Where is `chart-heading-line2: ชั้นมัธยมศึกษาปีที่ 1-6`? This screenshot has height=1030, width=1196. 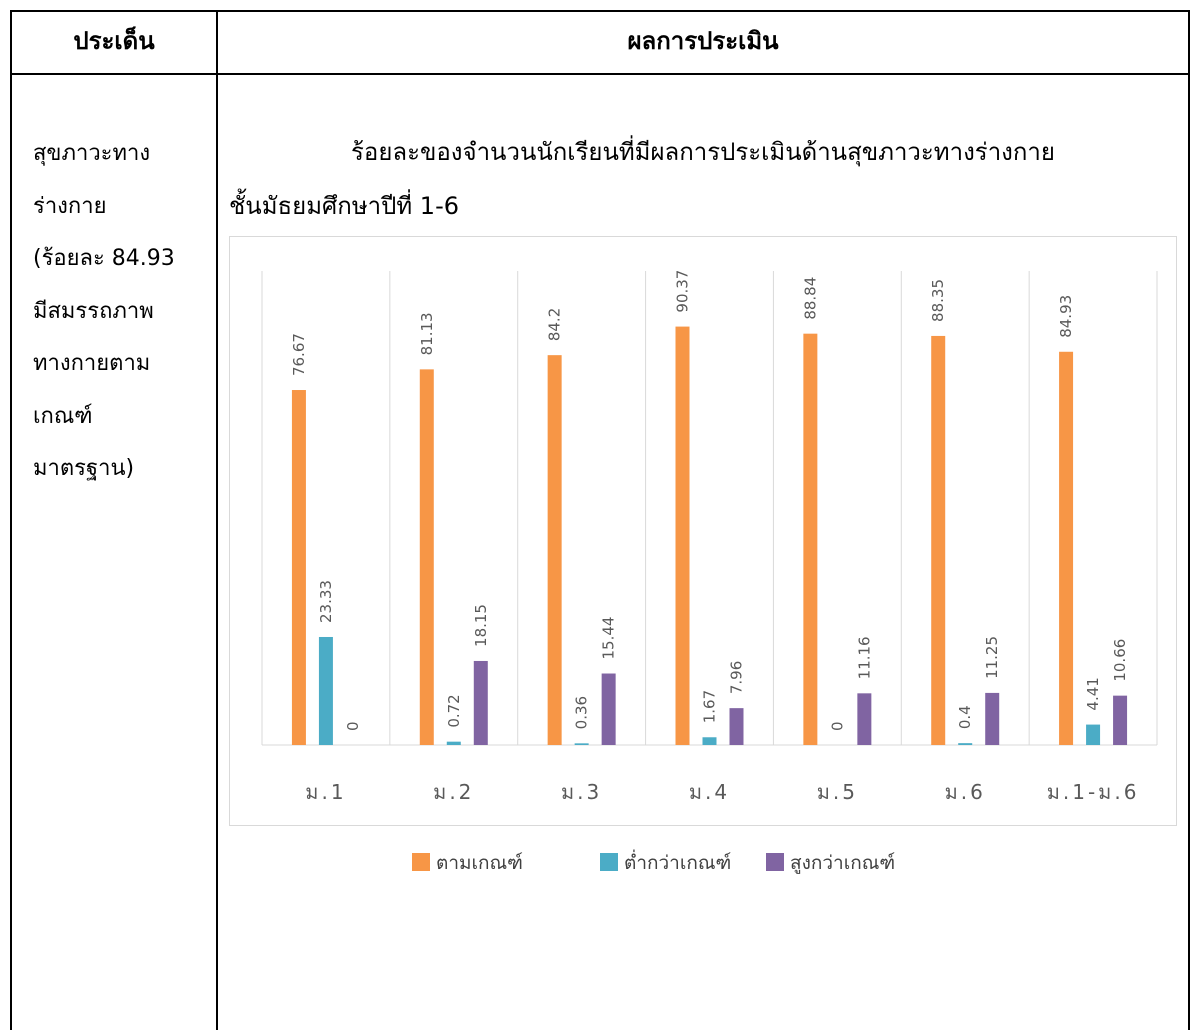 chart-heading-line2: ชั้นมัธยมศึกษาปีที่ 1-6 is located at coordinates (344, 206).